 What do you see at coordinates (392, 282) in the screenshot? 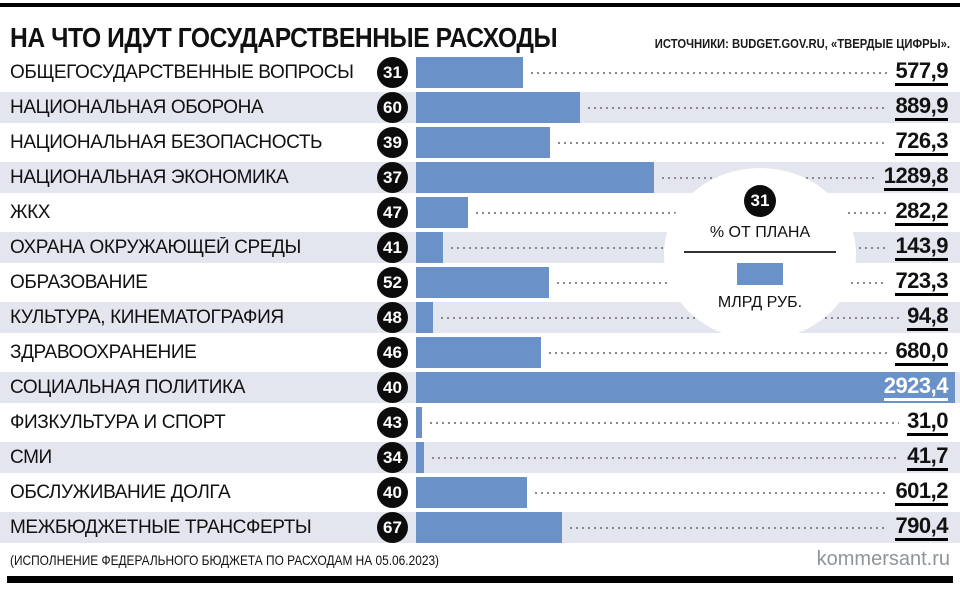
I see `percent-badge: 52` at bounding box center [392, 282].